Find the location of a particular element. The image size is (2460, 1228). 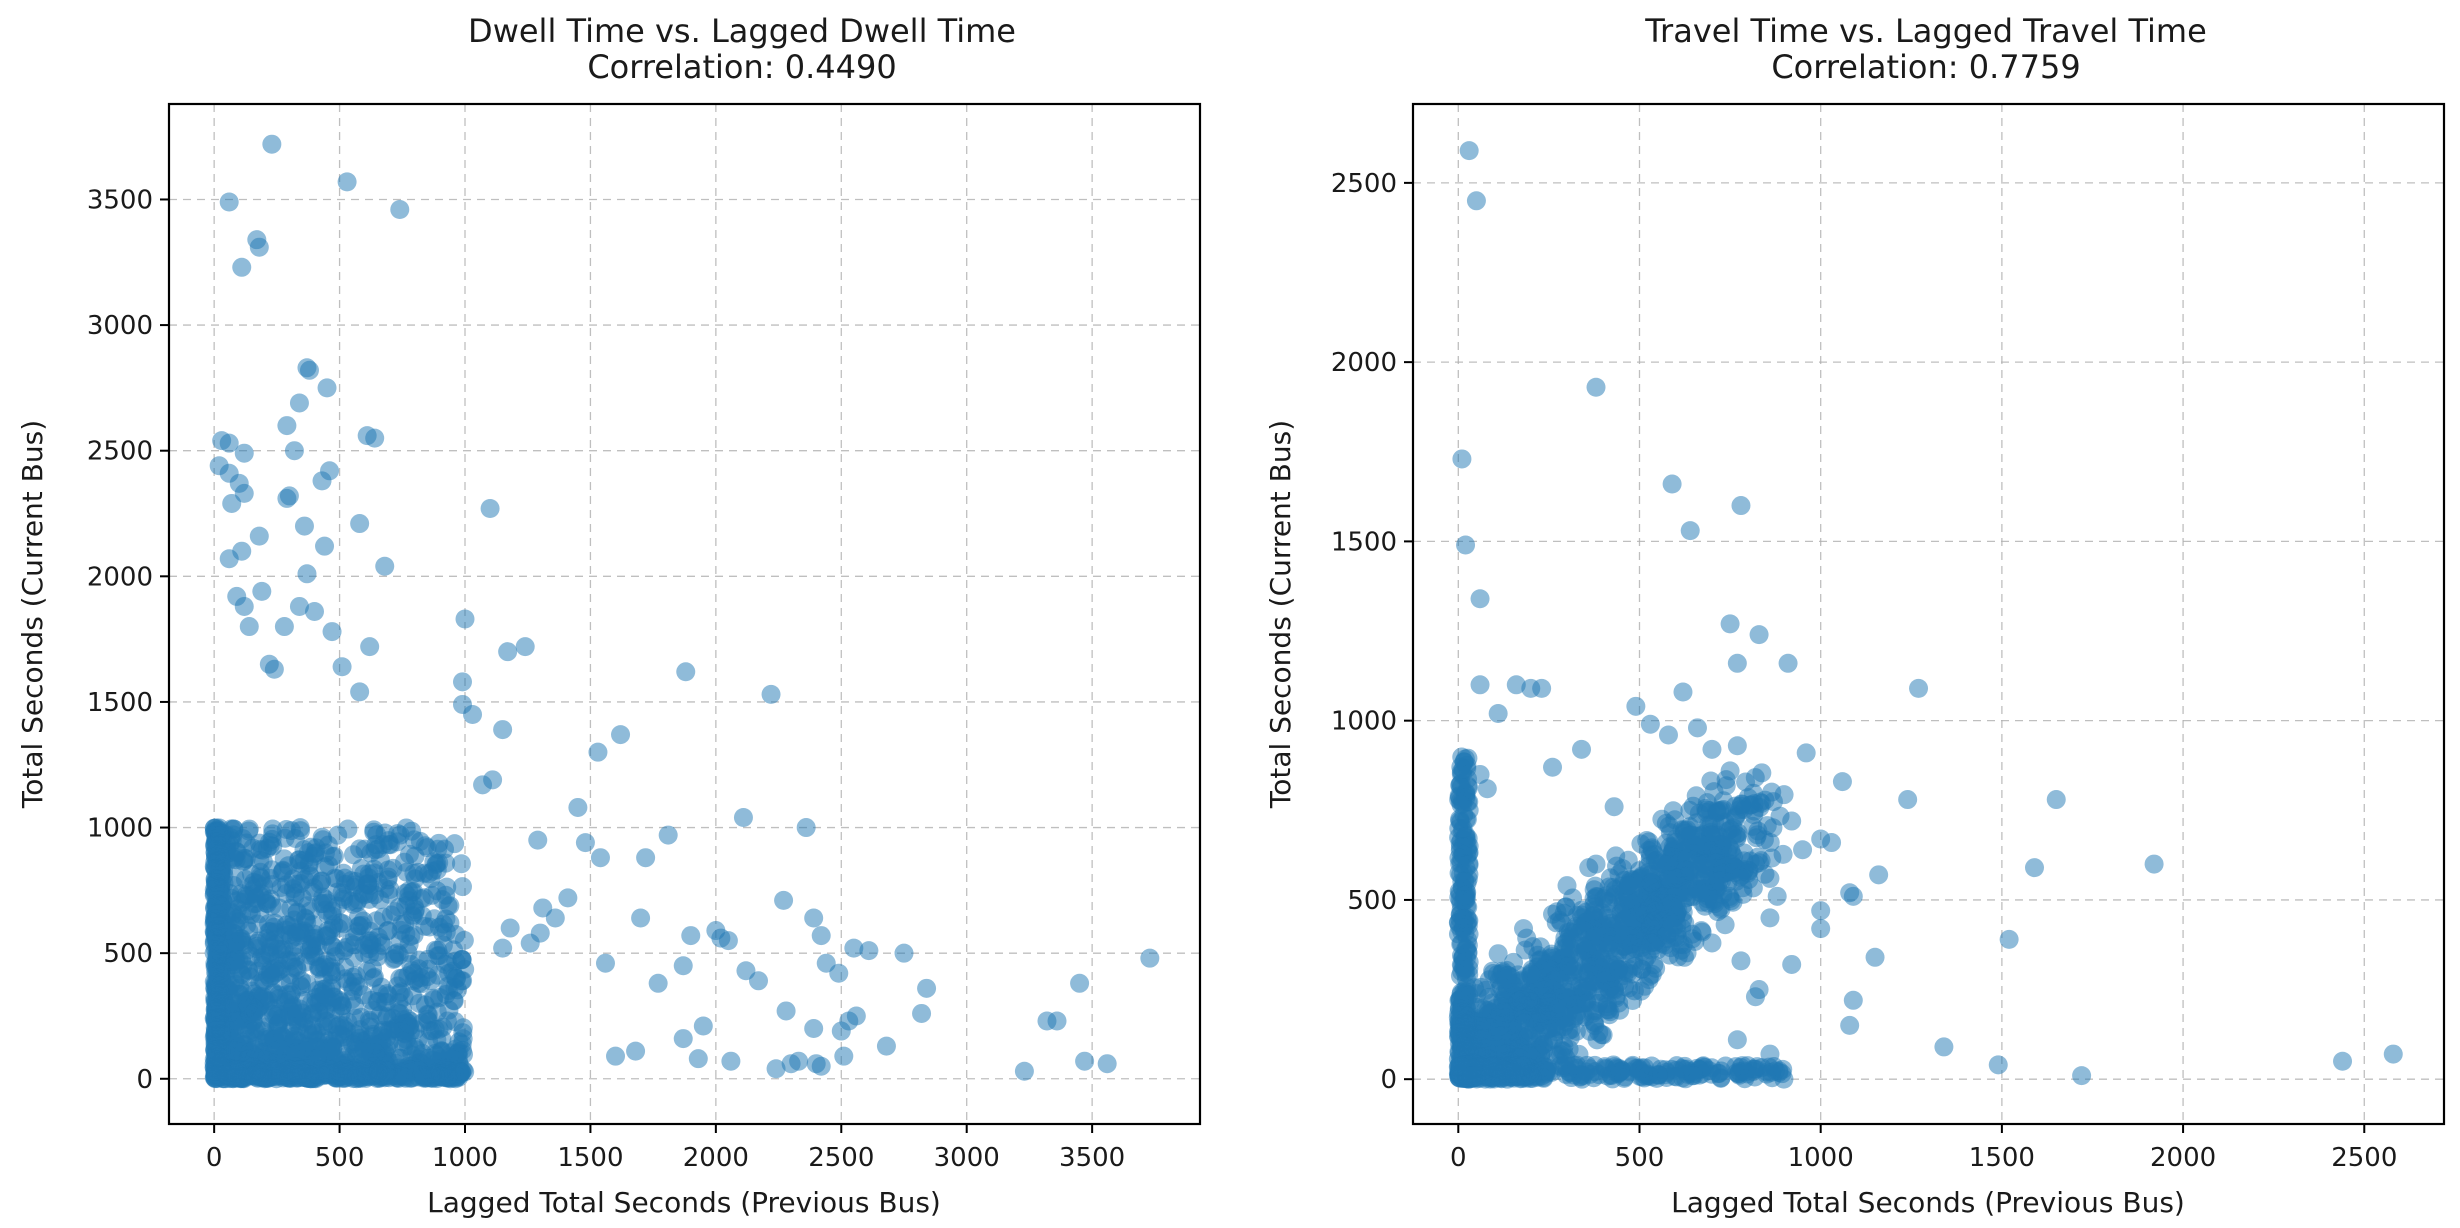

travel-chart-subtitle: Correlation: 0.7759 is located at coordinates (1925, 67).